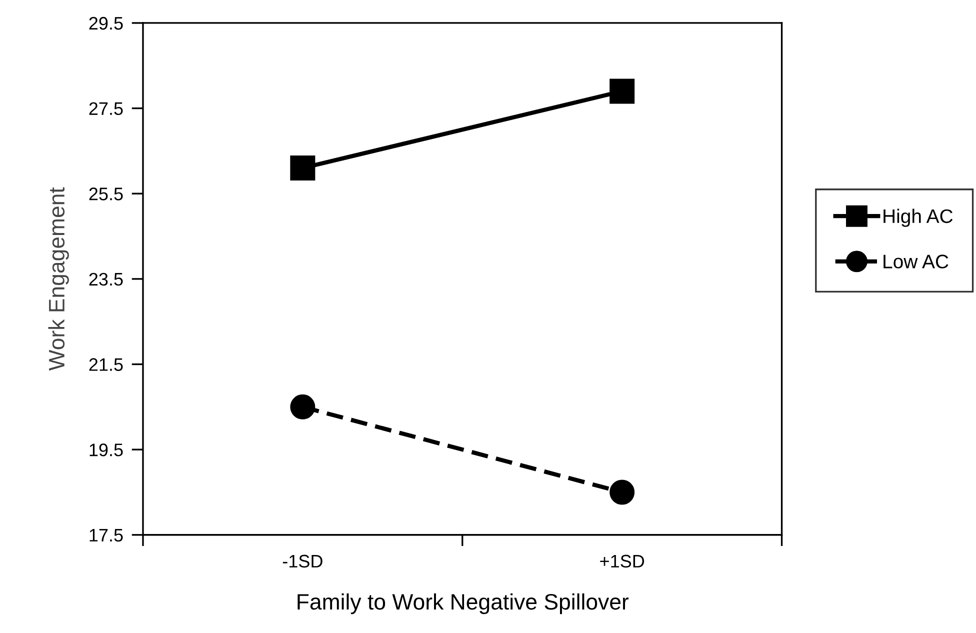  Describe the element at coordinates (463, 603) in the screenshot. I see `x-axis-title: Family to Work Negative Spillover` at that location.